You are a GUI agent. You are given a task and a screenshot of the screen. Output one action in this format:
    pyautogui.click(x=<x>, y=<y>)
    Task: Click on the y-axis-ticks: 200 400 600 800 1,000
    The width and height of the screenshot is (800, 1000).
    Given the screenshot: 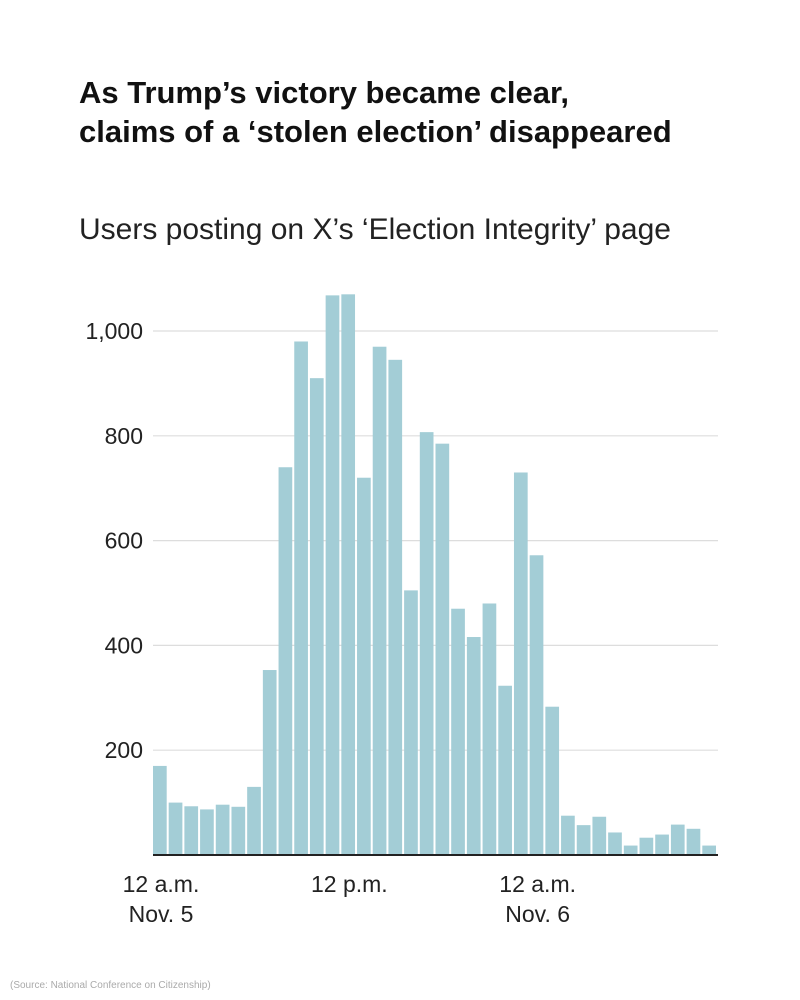 What is the action you would take?
    pyautogui.click(x=114, y=540)
    